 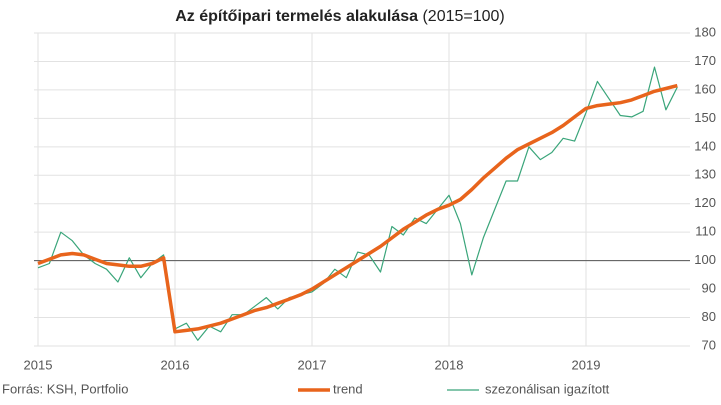 What do you see at coordinates (705, 202) in the screenshot?
I see `y-tick-label: 120` at bounding box center [705, 202].